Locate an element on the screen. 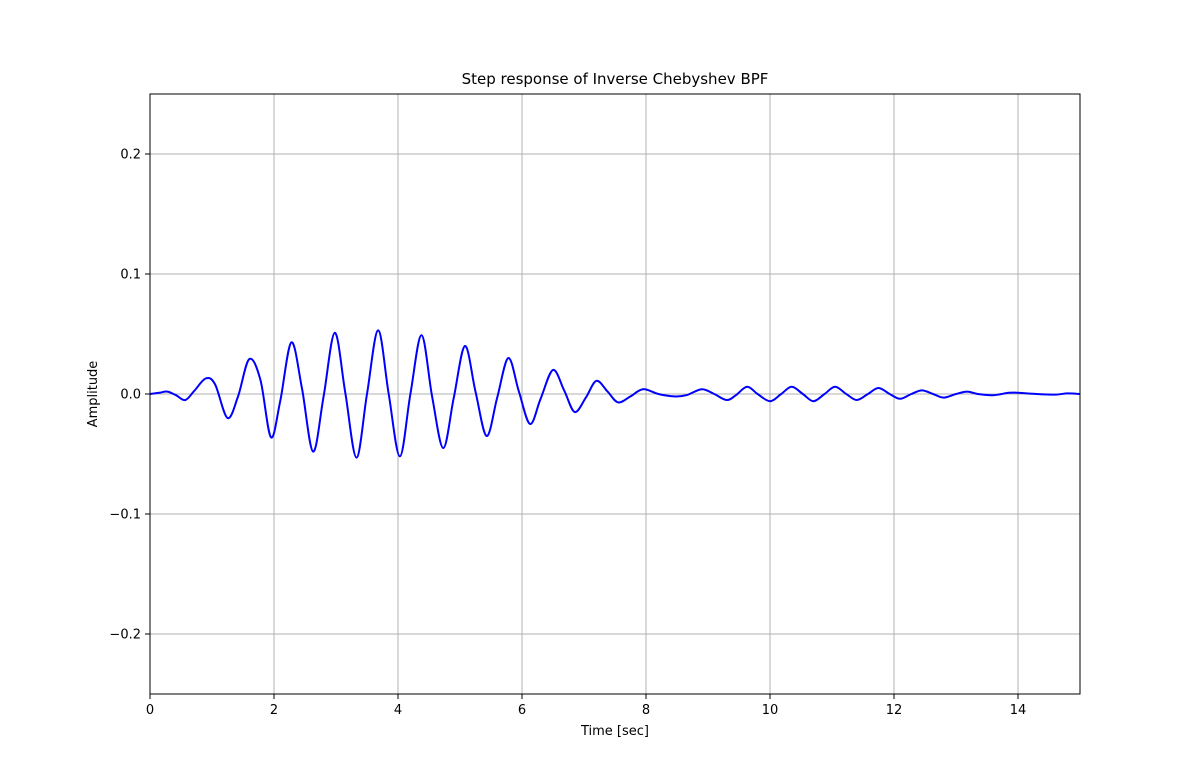  x-tick-label: 12 is located at coordinates (894, 710).